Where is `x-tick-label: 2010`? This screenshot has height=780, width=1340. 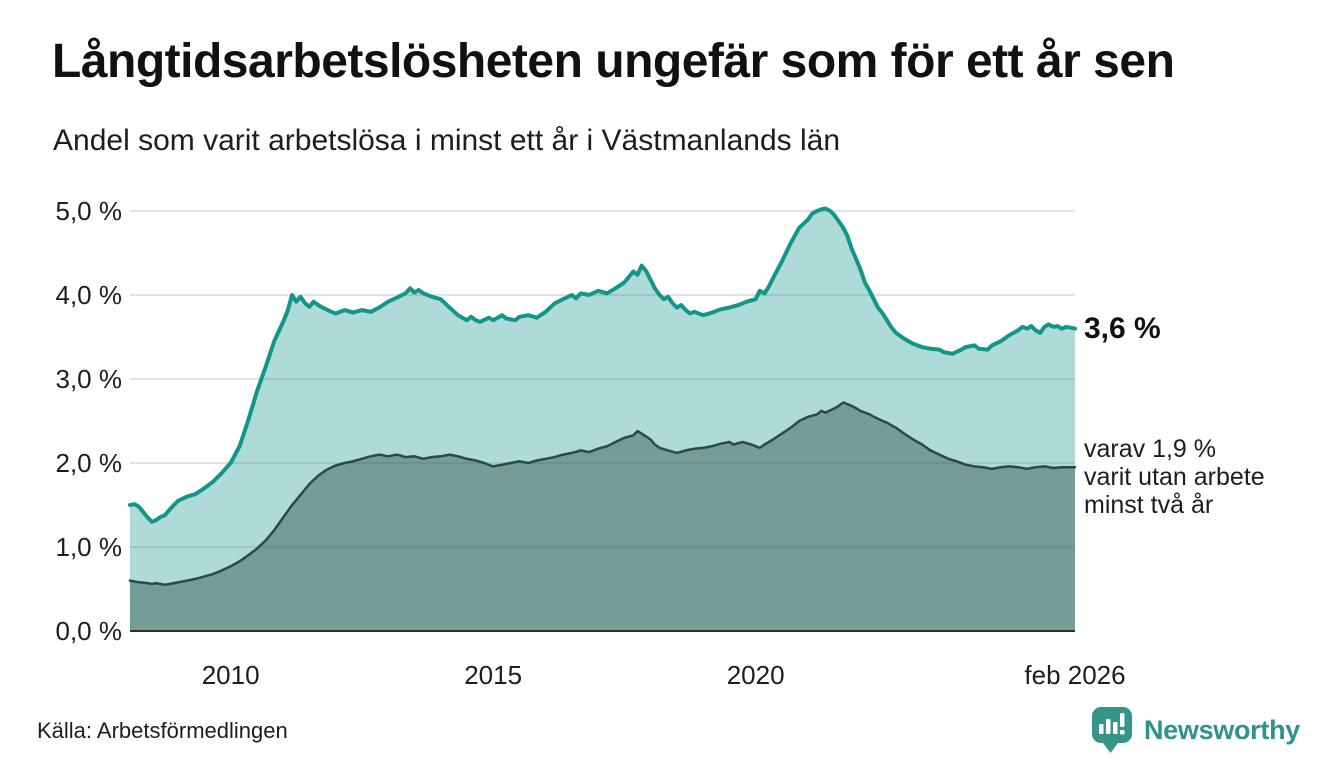
x-tick-label: 2010 is located at coordinates (230, 675).